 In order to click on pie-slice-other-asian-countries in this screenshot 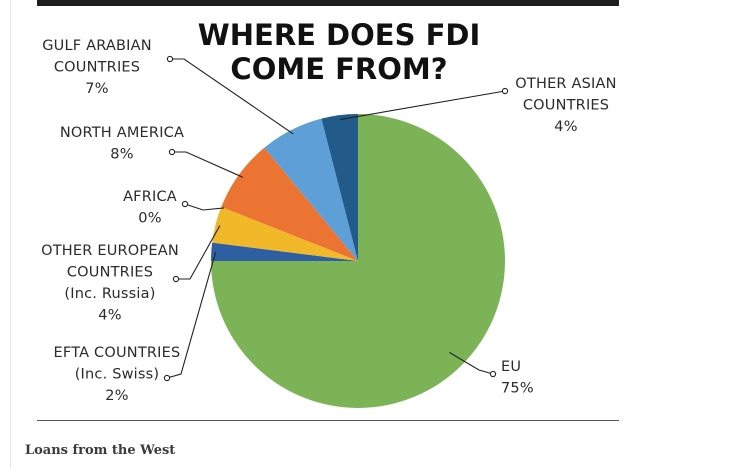, I will do `click(339, 187)`.